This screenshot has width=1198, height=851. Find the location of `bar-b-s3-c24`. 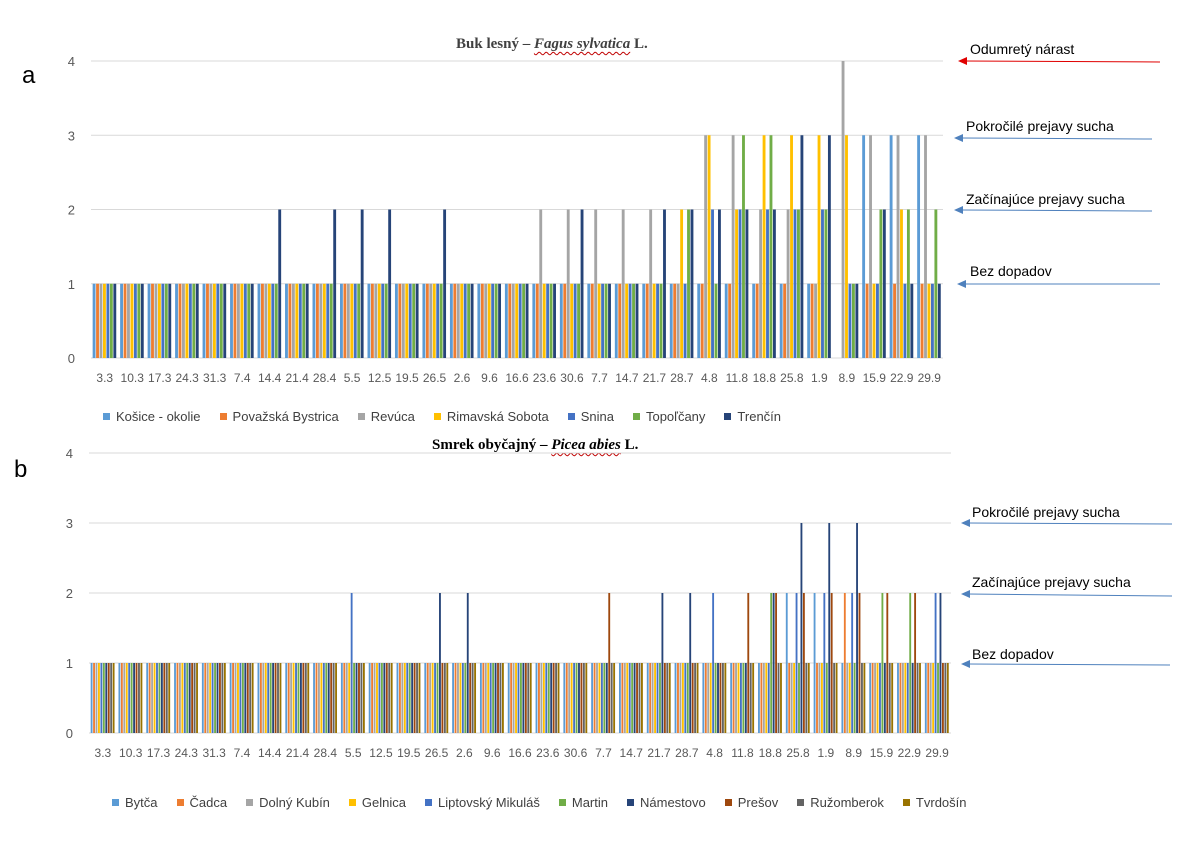

bar-b-s3-c24 is located at coordinates (766, 698).